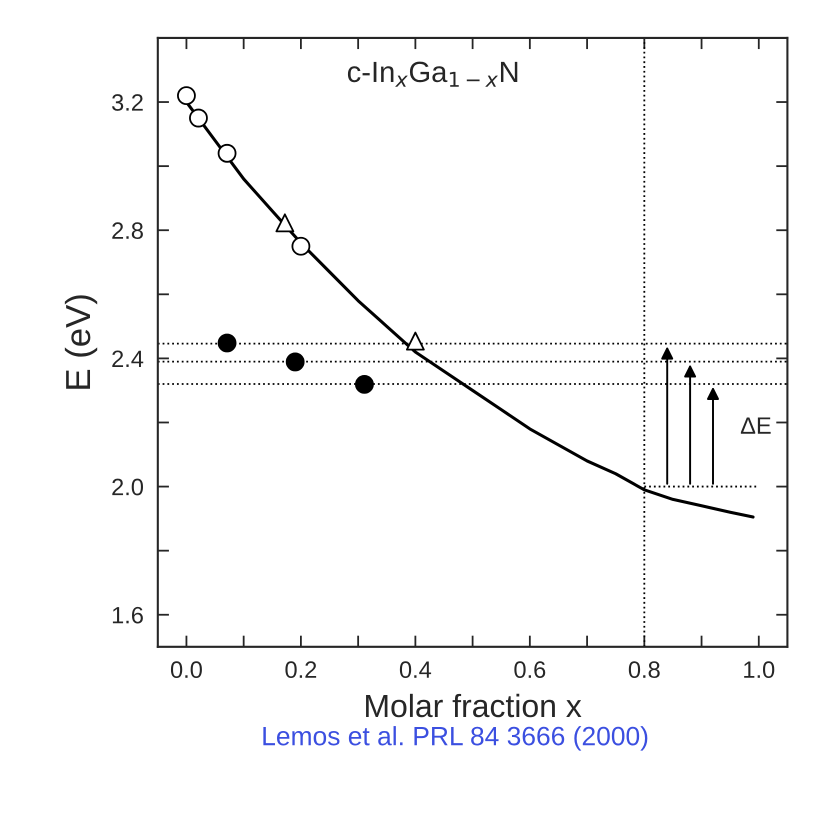 This screenshot has width=835, height=825. Describe the element at coordinates (127, 231) in the screenshot. I see `y-tick-label: 2.8` at that location.